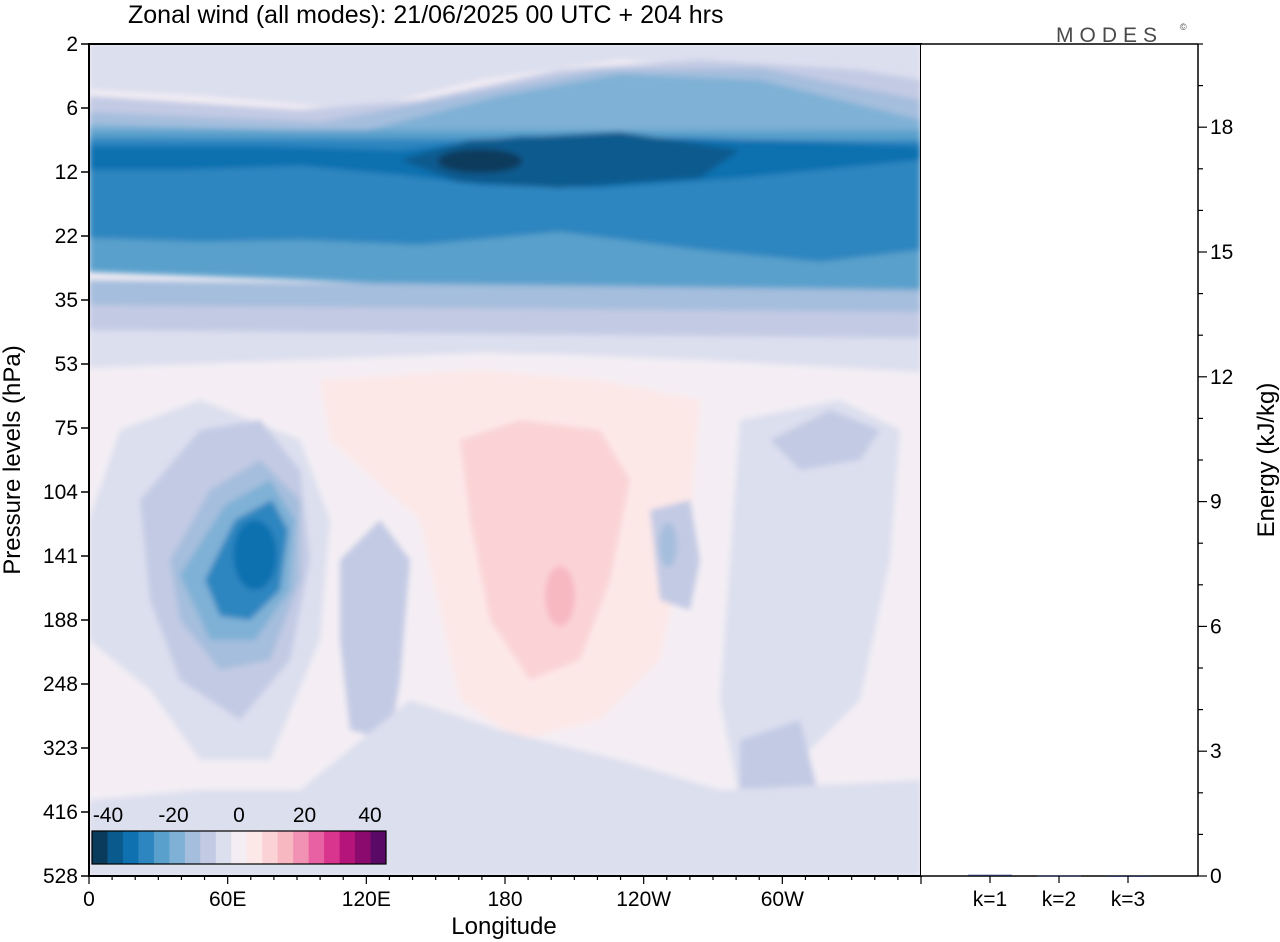 The width and height of the screenshot is (1280, 942). Describe the element at coordinates (503, 926) in the screenshot. I see `x-axis-label: Longitude` at that location.